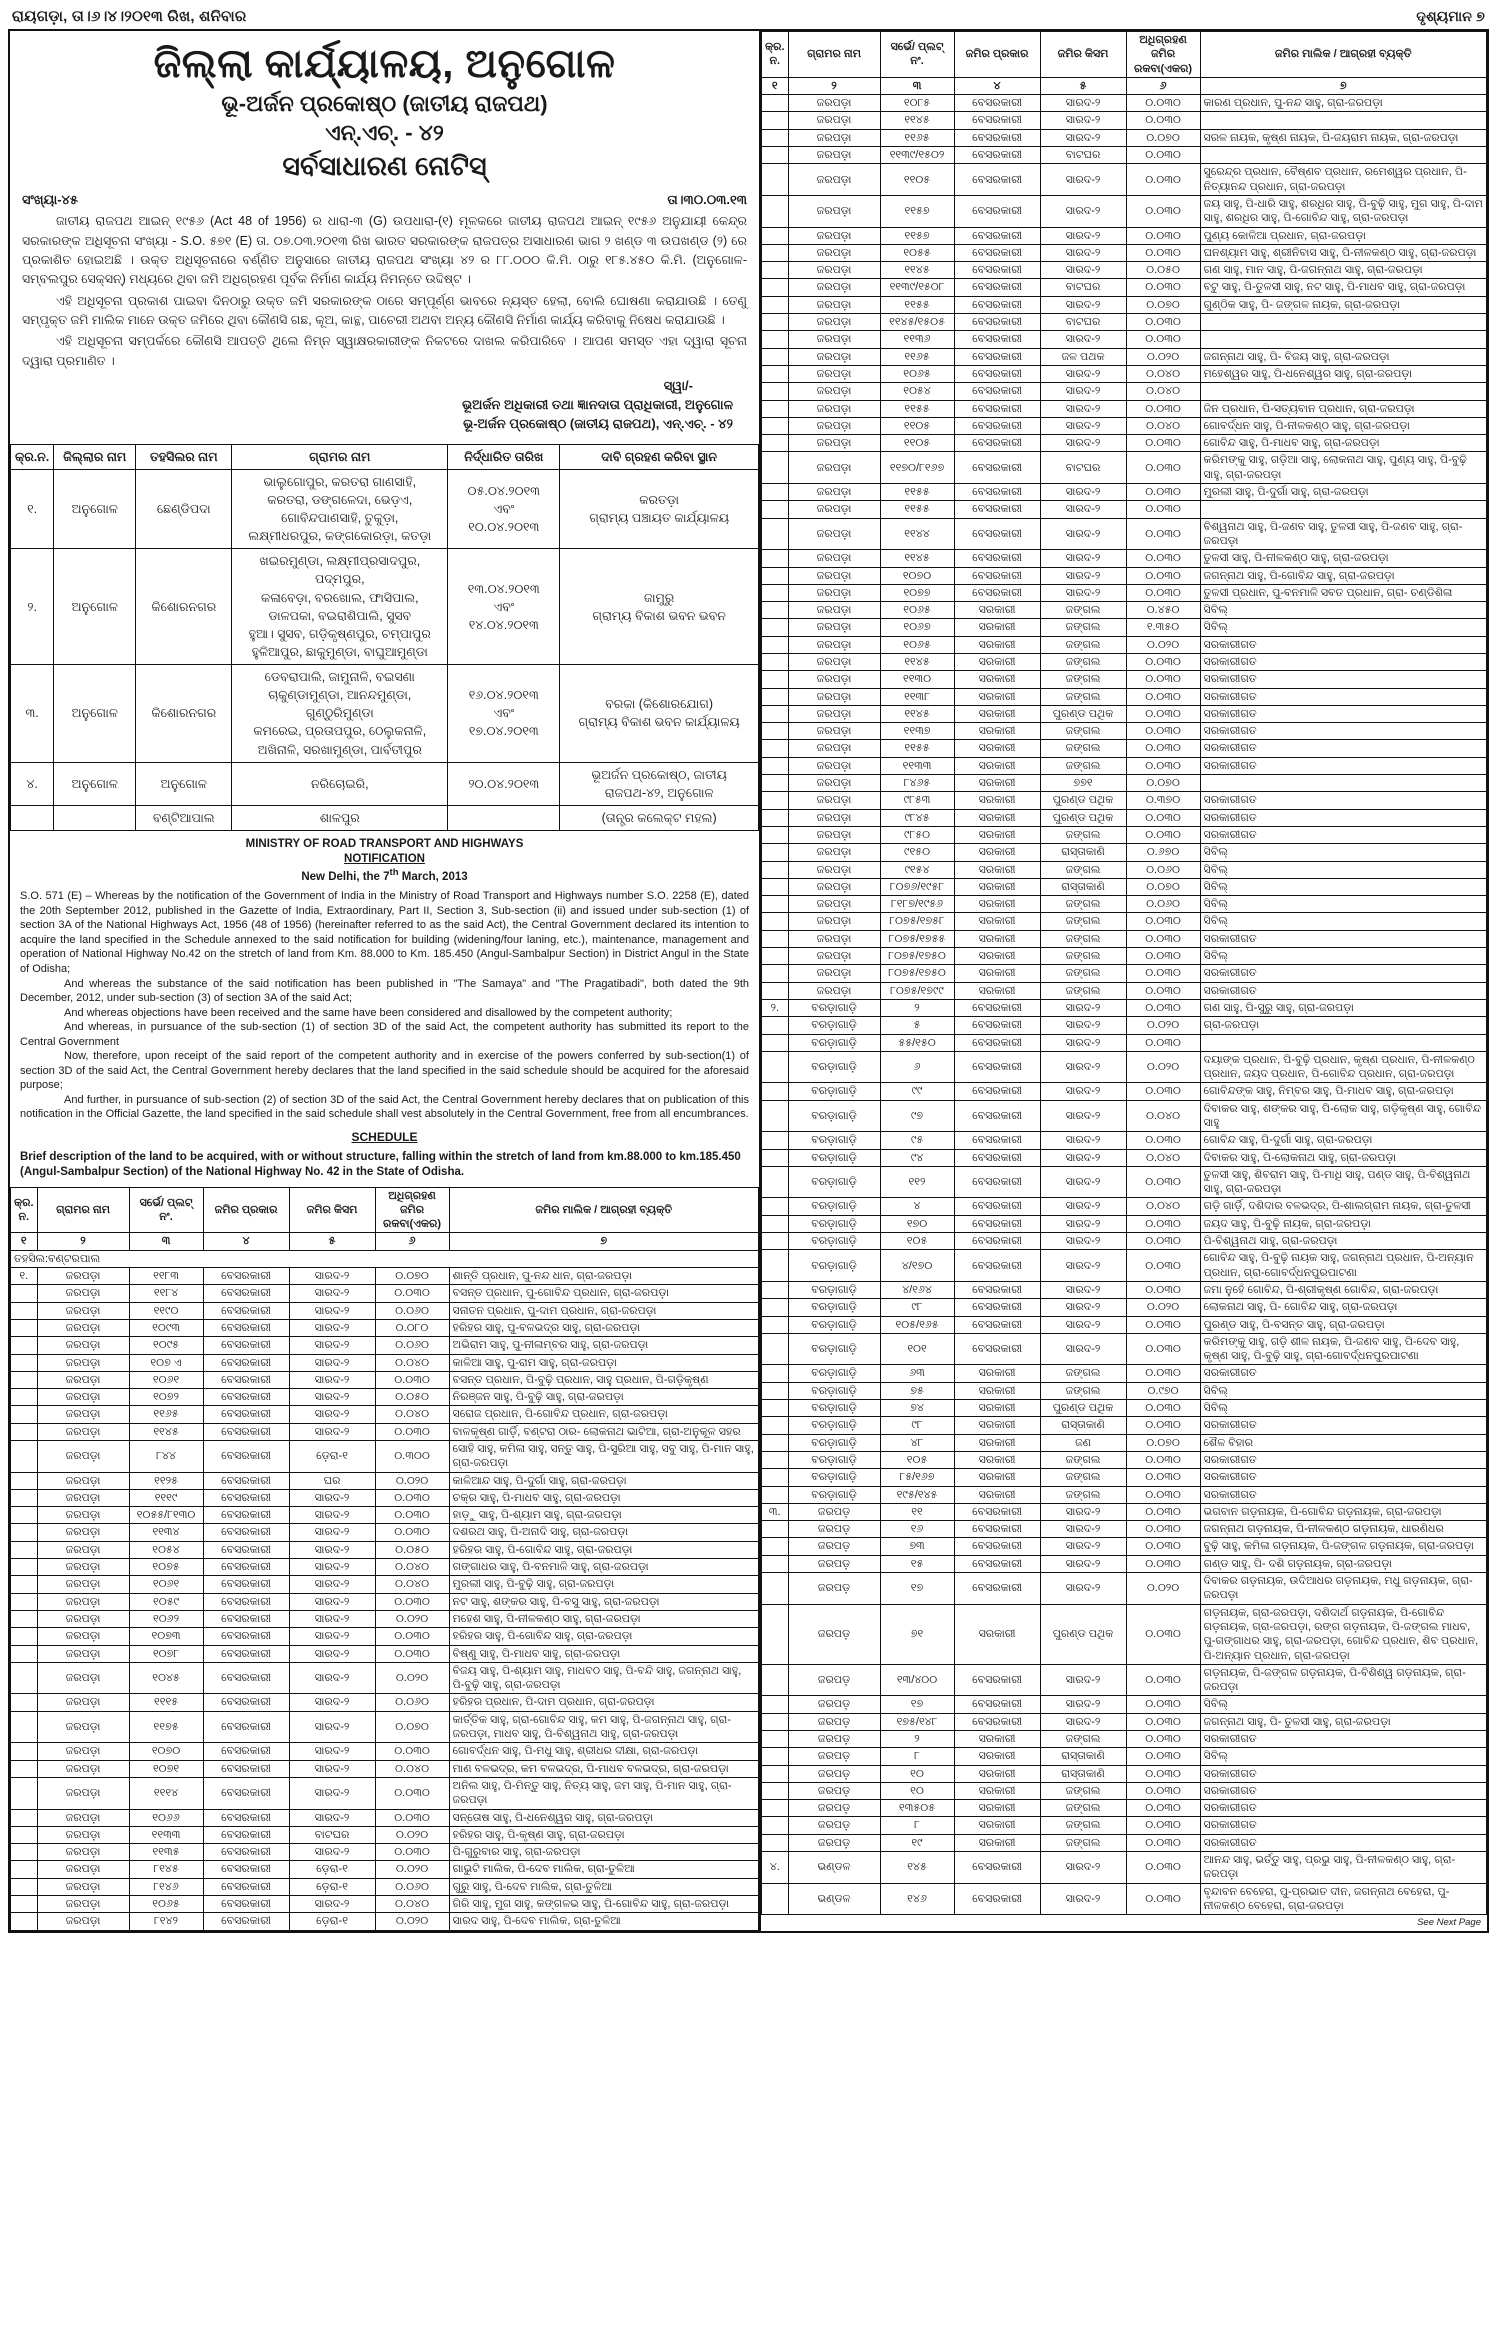  Describe the element at coordinates (1343, 54) in the screenshot. I see `sch-th-owner-r: ଜମିର ମାଲିକ / ଆଗ୍ରହୀ ବ୍ୟକ୍ତି` at that location.